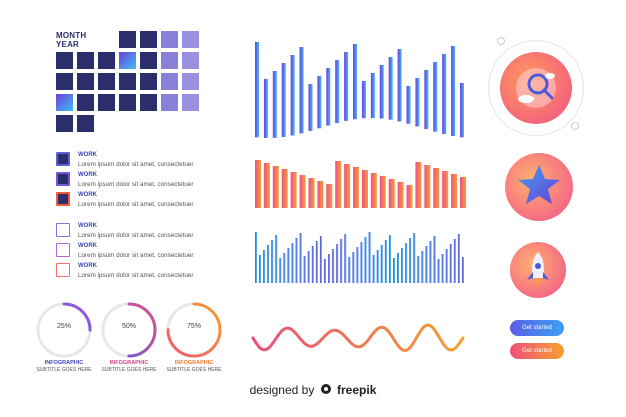 The height and width of the screenshot is (417, 626). What do you see at coordinates (539, 184) in the screenshot?
I see `star-icon` at bounding box center [539, 184].